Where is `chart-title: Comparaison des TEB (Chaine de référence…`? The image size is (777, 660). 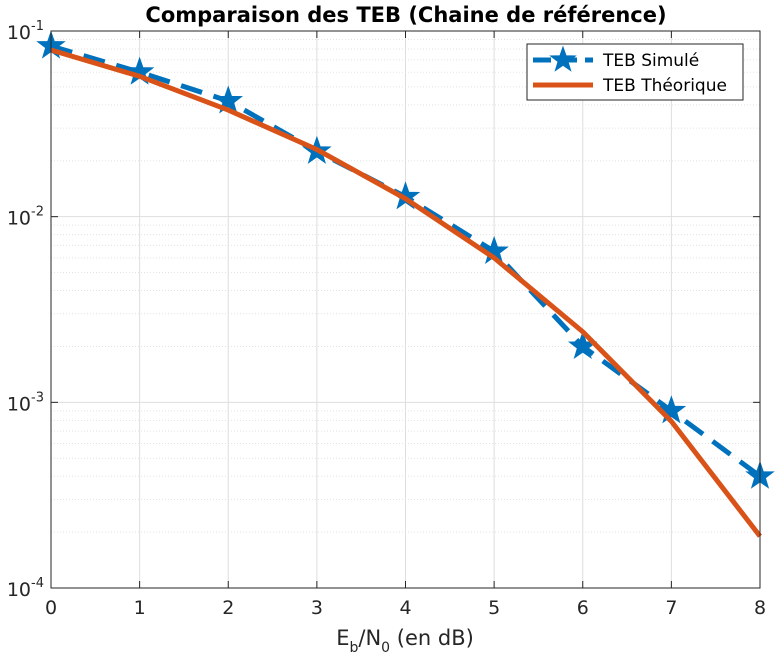 chart-title: Comparaison des TEB (Chaine de référence… is located at coordinates (405, 15).